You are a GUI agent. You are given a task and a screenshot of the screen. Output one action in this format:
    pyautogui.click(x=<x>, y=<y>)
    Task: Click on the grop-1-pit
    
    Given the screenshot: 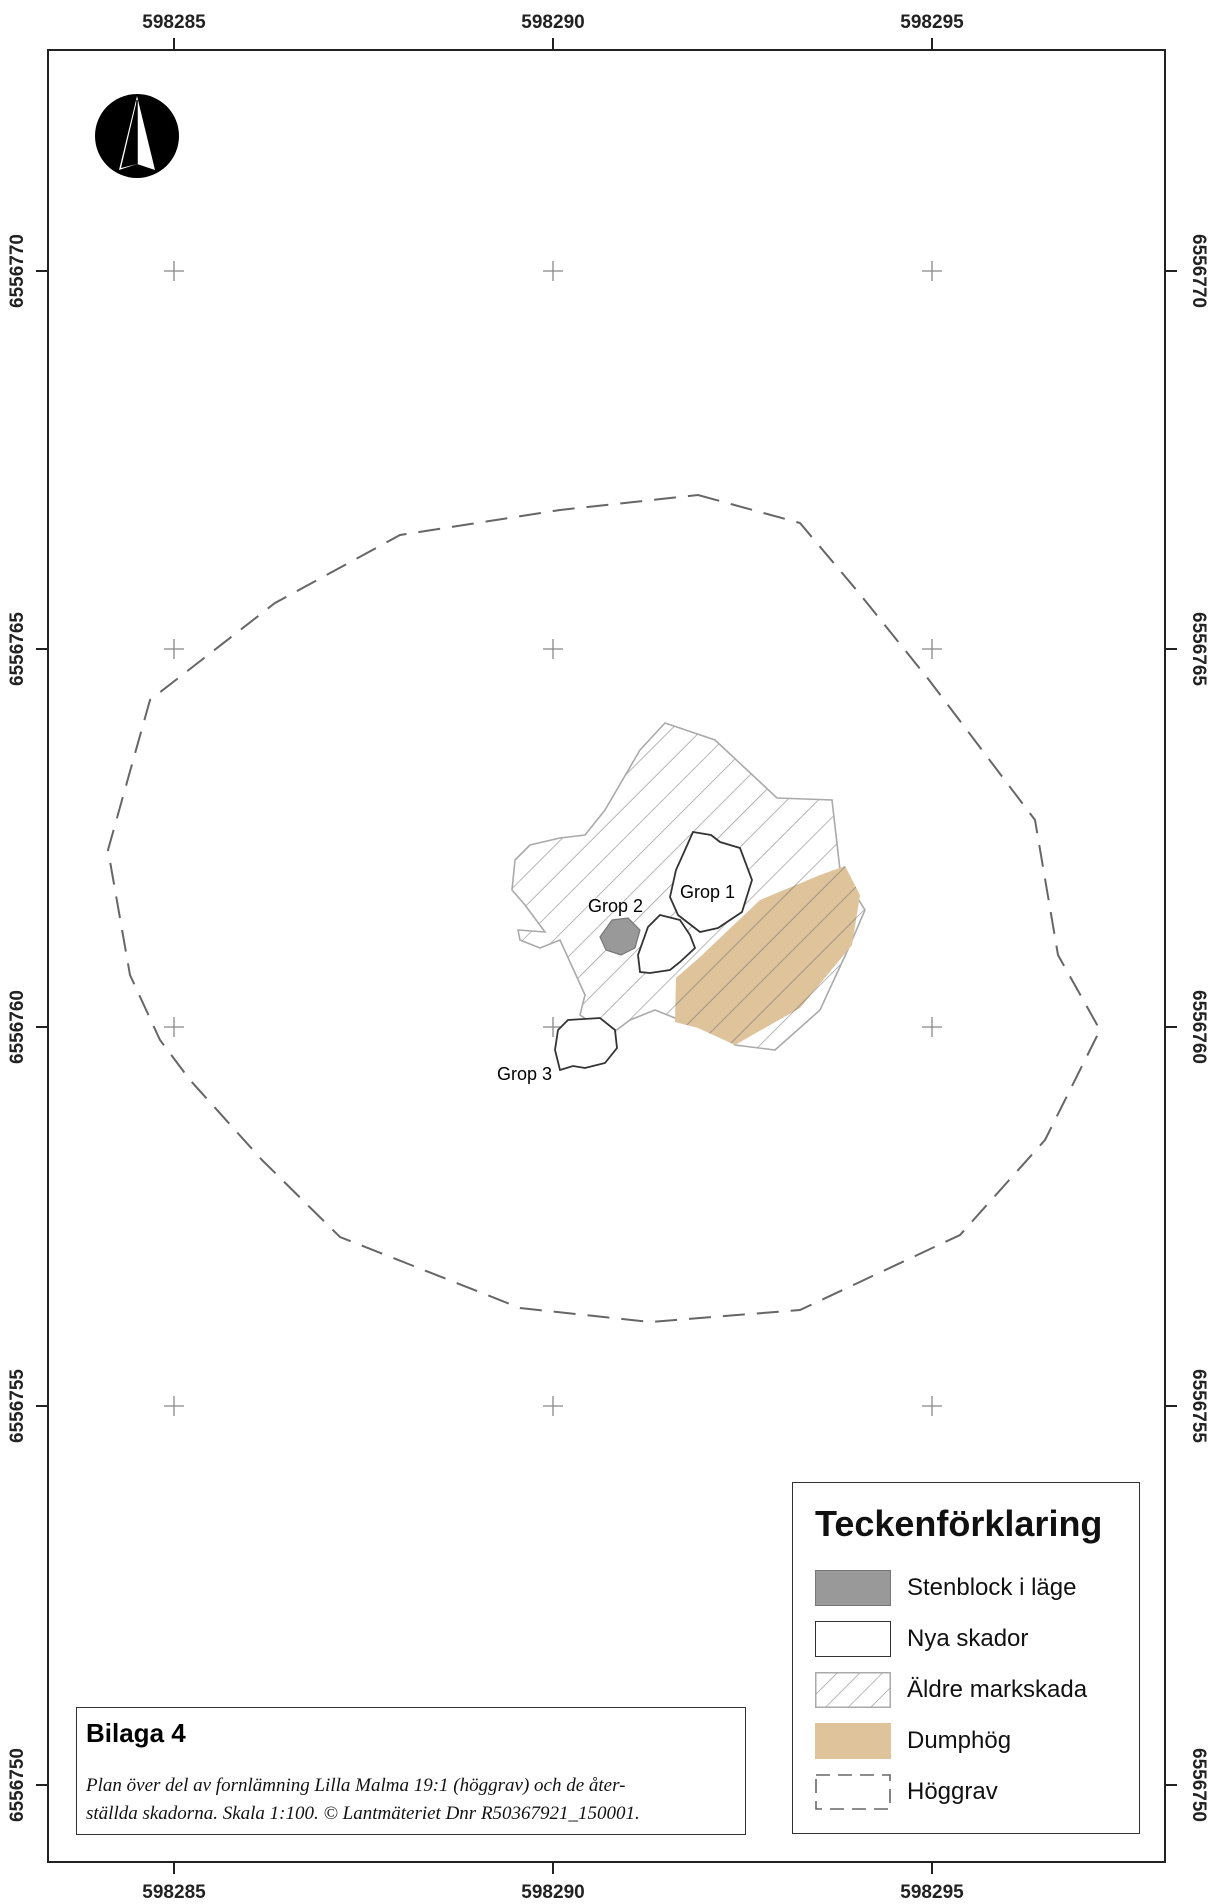 What is the action you would take?
    pyautogui.click(x=711, y=881)
    